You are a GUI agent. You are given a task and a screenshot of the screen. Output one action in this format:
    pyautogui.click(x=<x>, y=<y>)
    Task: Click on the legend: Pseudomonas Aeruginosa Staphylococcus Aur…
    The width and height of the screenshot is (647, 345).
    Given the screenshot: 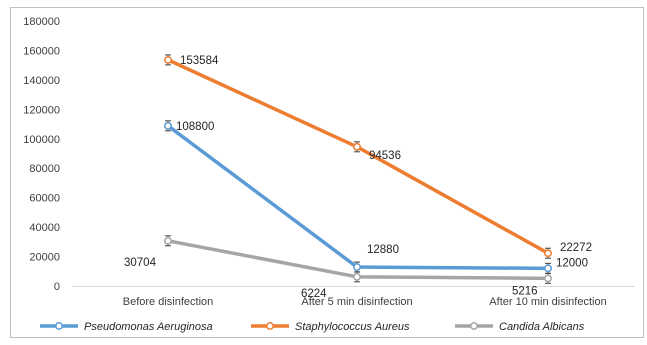 What is the action you would take?
    pyautogui.click(x=312, y=327)
    